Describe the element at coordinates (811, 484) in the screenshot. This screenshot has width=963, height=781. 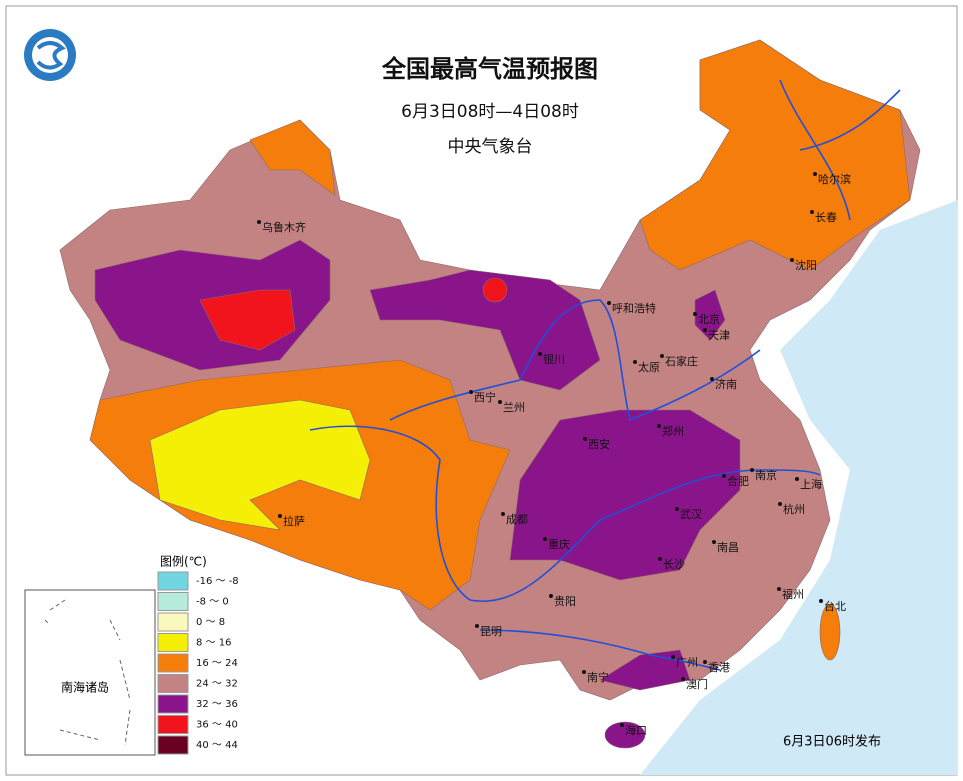
I see `city-label: 上海` at that location.